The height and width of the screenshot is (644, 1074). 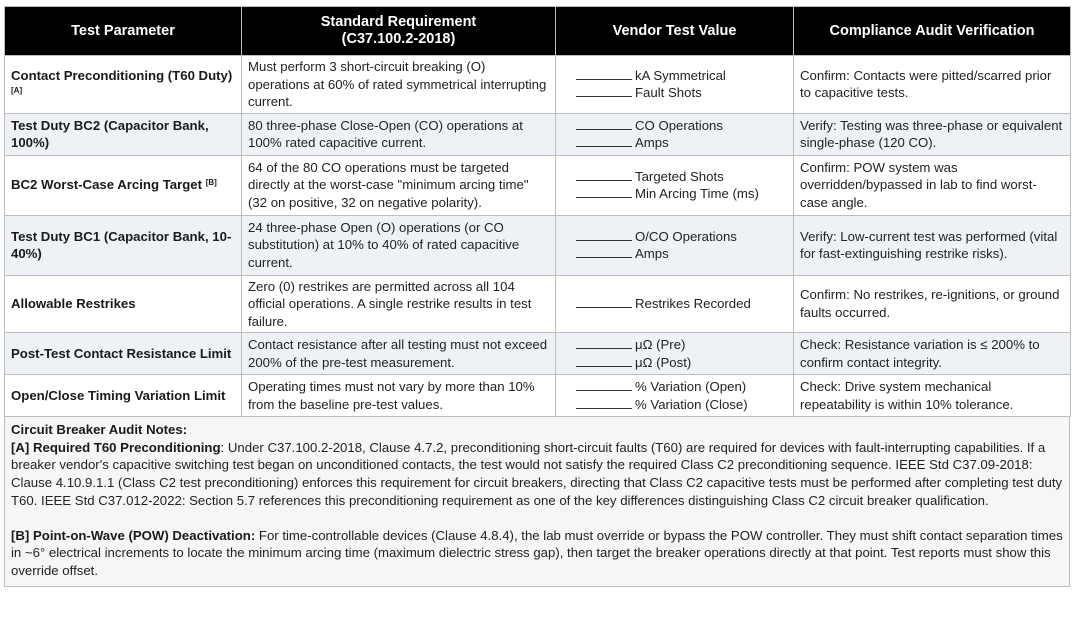 I want to click on vendor-value-label: % Variation (Close), so click(x=691, y=404).